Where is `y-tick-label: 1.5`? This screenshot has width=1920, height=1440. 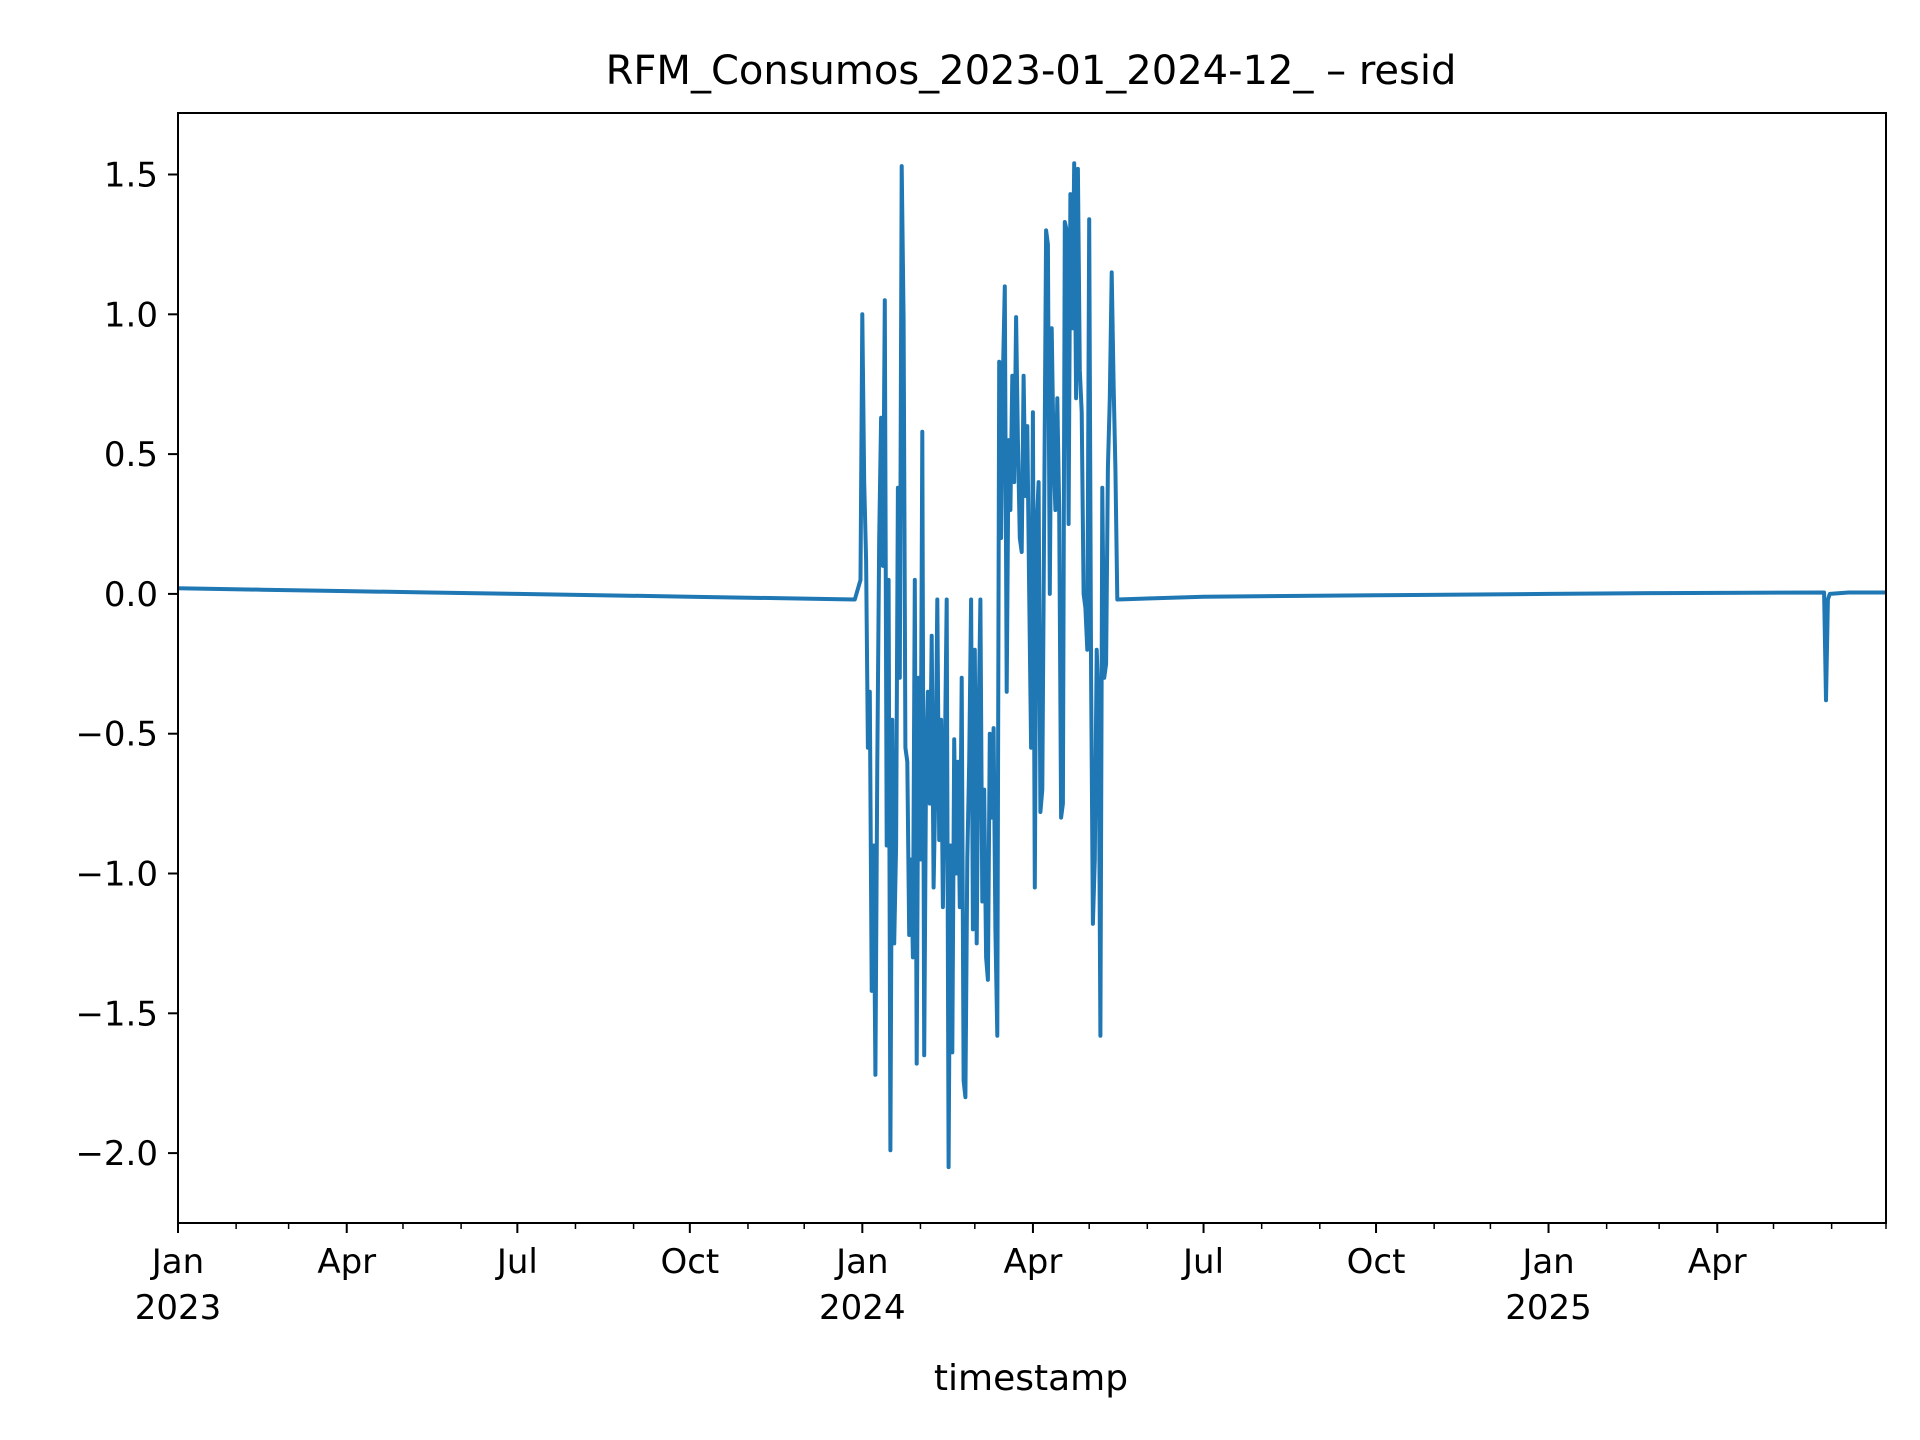
y-tick-label: 1.5 is located at coordinates (131, 176).